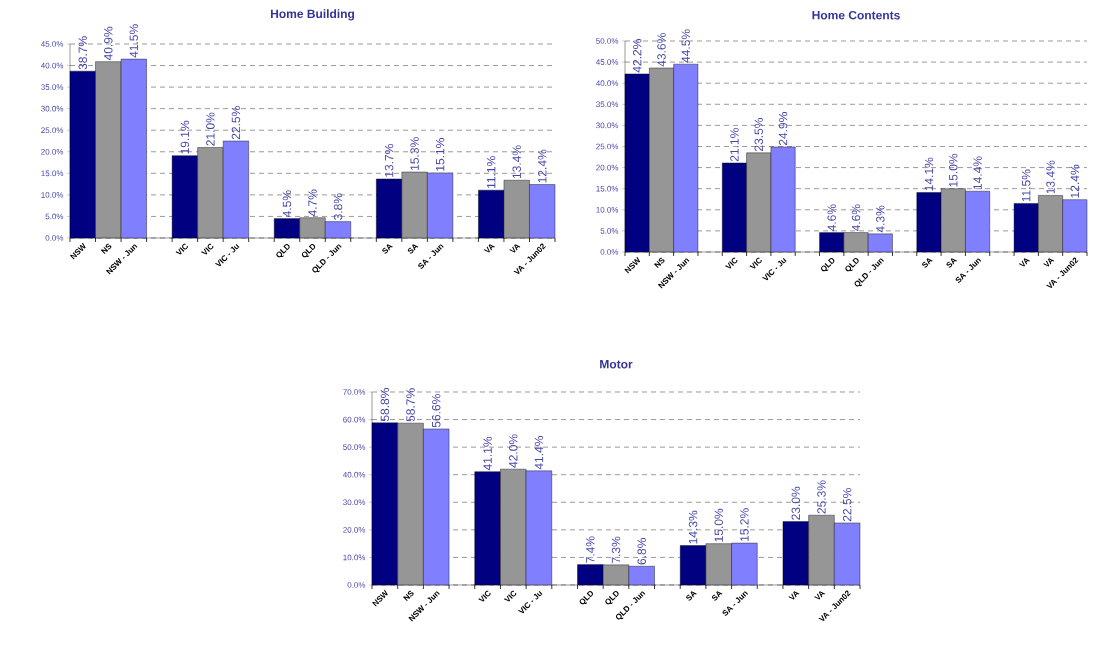  I want to click on data-label: 4.5%, so click(287, 204).